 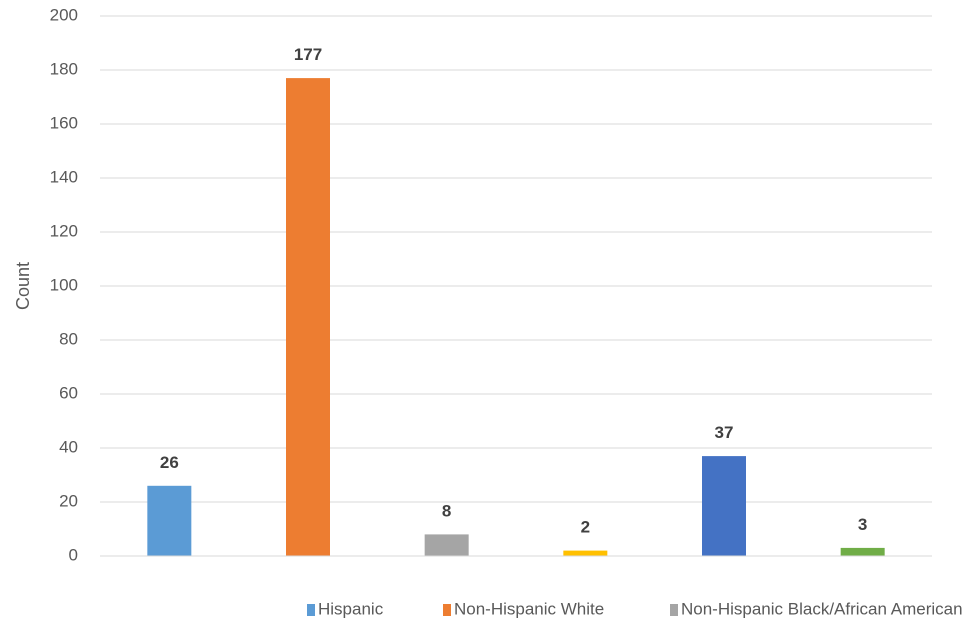 I want to click on y-tick-label: 60, so click(x=68, y=392).